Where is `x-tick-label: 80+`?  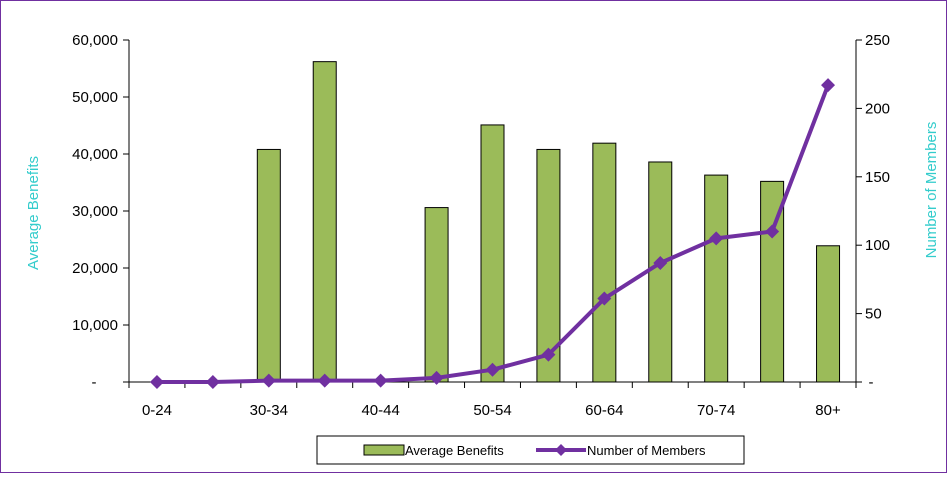 x-tick-label: 80+ is located at coordinates (828, 410).